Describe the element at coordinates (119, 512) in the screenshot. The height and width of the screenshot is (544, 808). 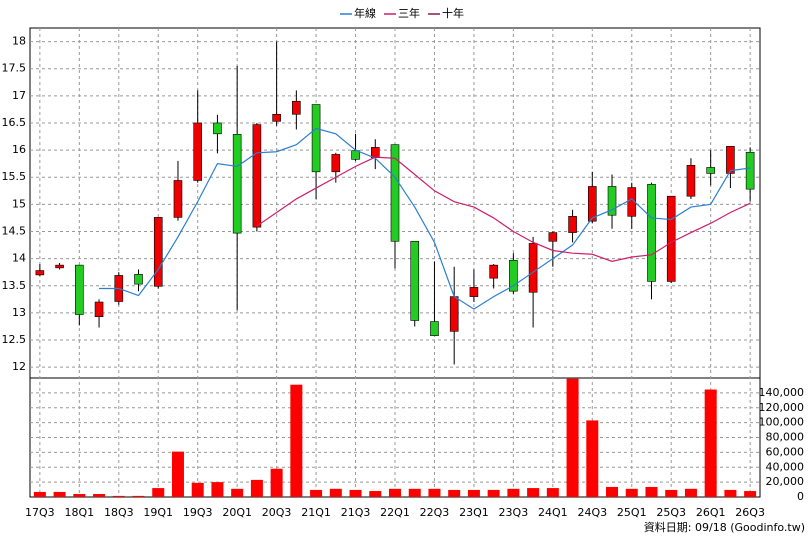
I see `x-tick-label: 18Q3` at that location.